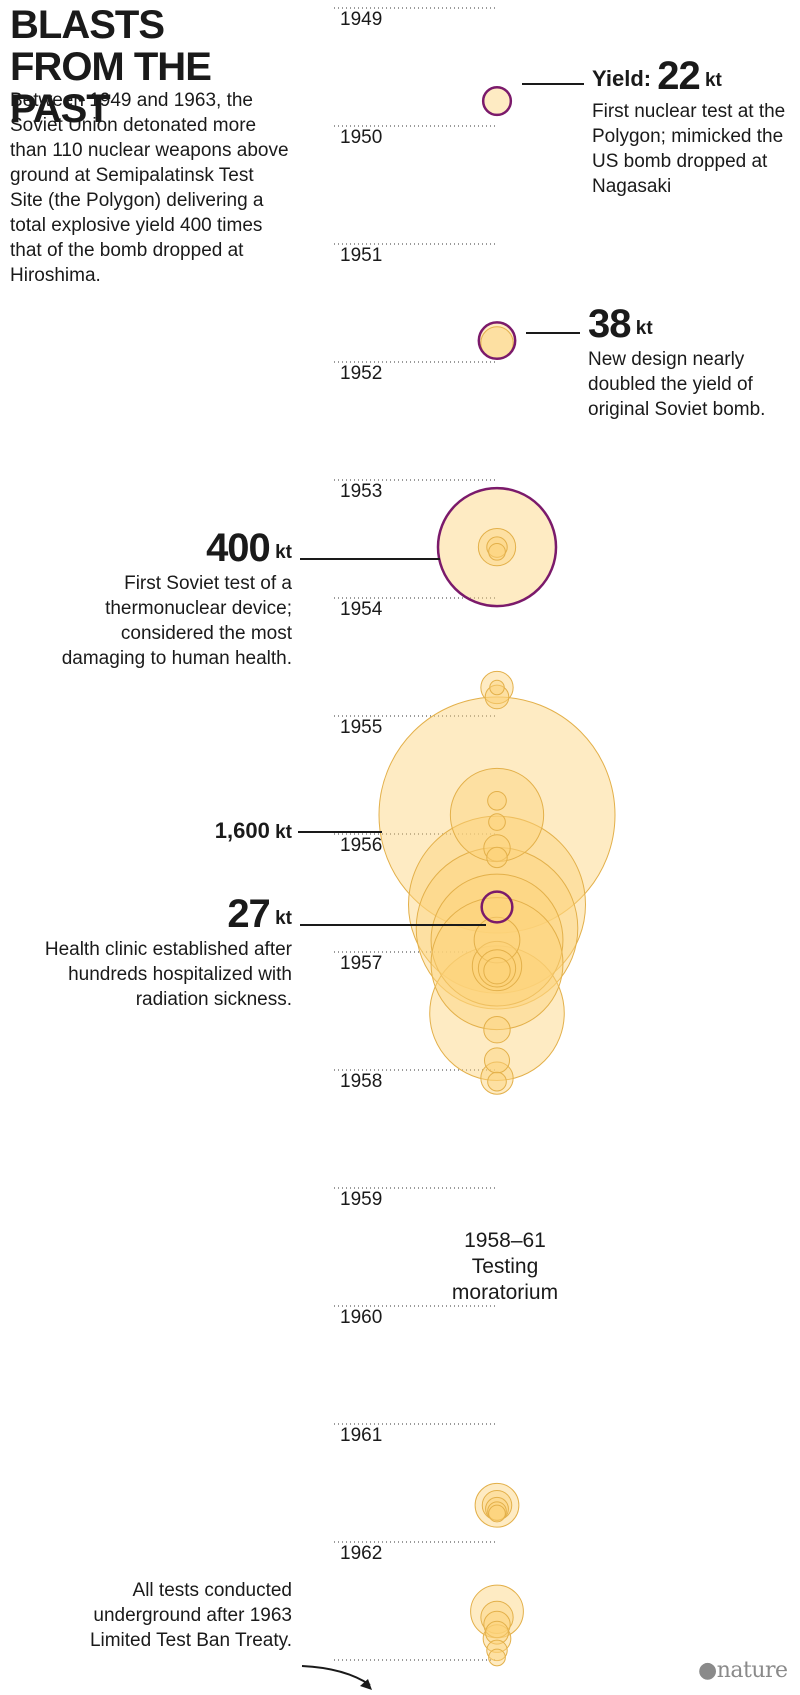 The image size is (800, 1695). Describe the element at coordinates (678, 76) in the screenshot. I see `annotation-22kt-value: 22` at that location.